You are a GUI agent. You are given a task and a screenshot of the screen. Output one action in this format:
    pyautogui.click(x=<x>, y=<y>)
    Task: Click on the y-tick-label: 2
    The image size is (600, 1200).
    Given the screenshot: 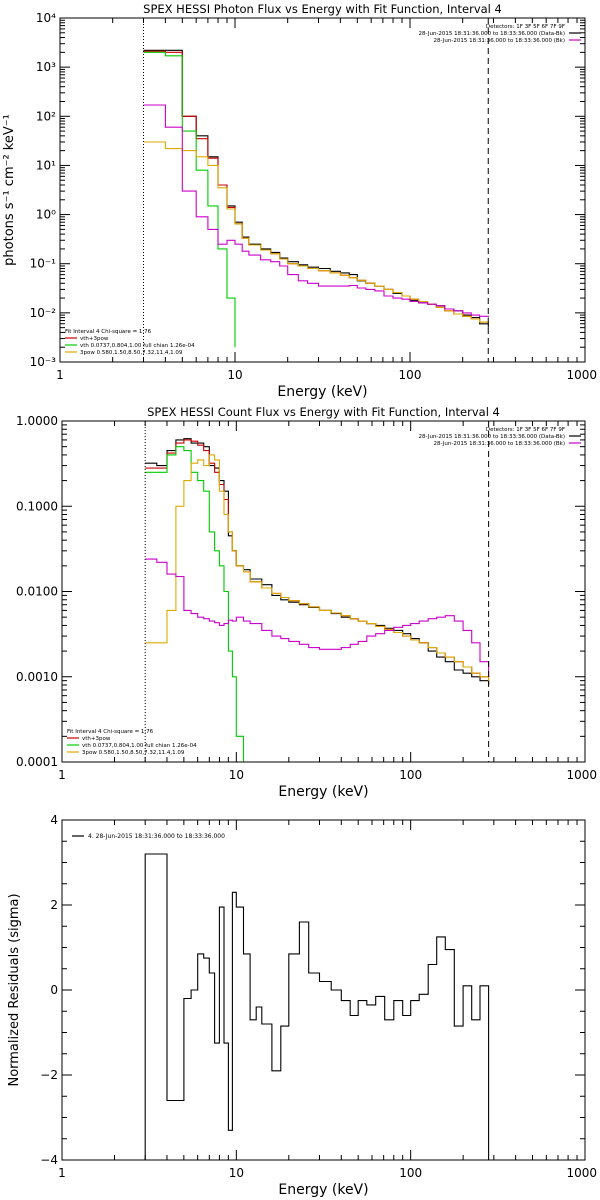 What is the action you would take?
    pyautogui.click(x=54, y=905)
    